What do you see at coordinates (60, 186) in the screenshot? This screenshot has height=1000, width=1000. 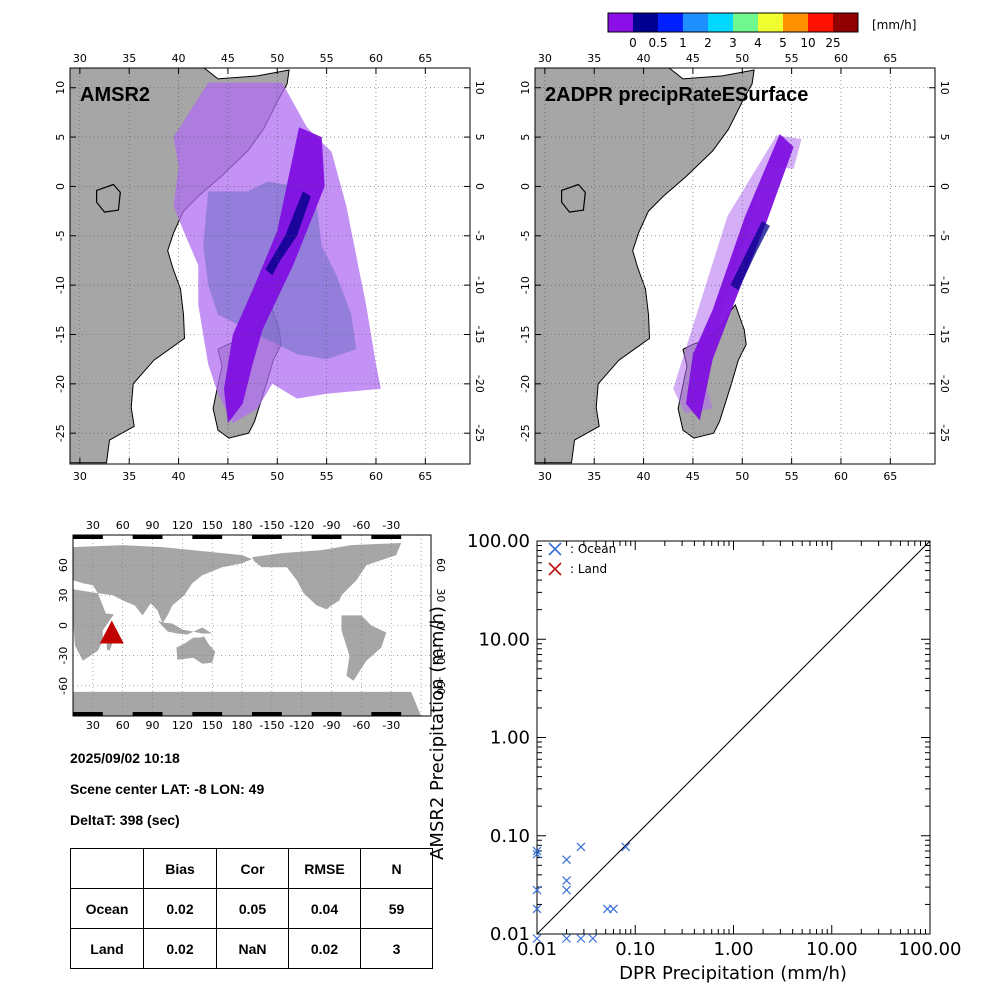 I see `map-lat-label-left: 0` at bounding box center [60, 186].